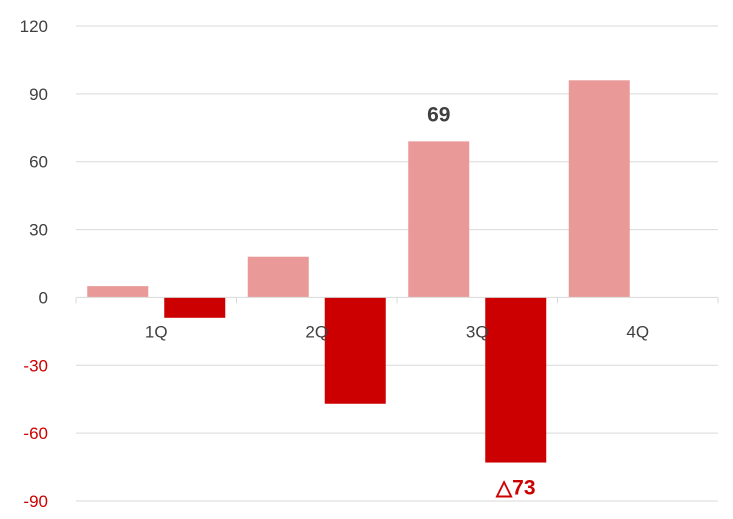 This screenshot has height=519, width=733. I want to click on y-tick-label: -90, so click(35, 501).